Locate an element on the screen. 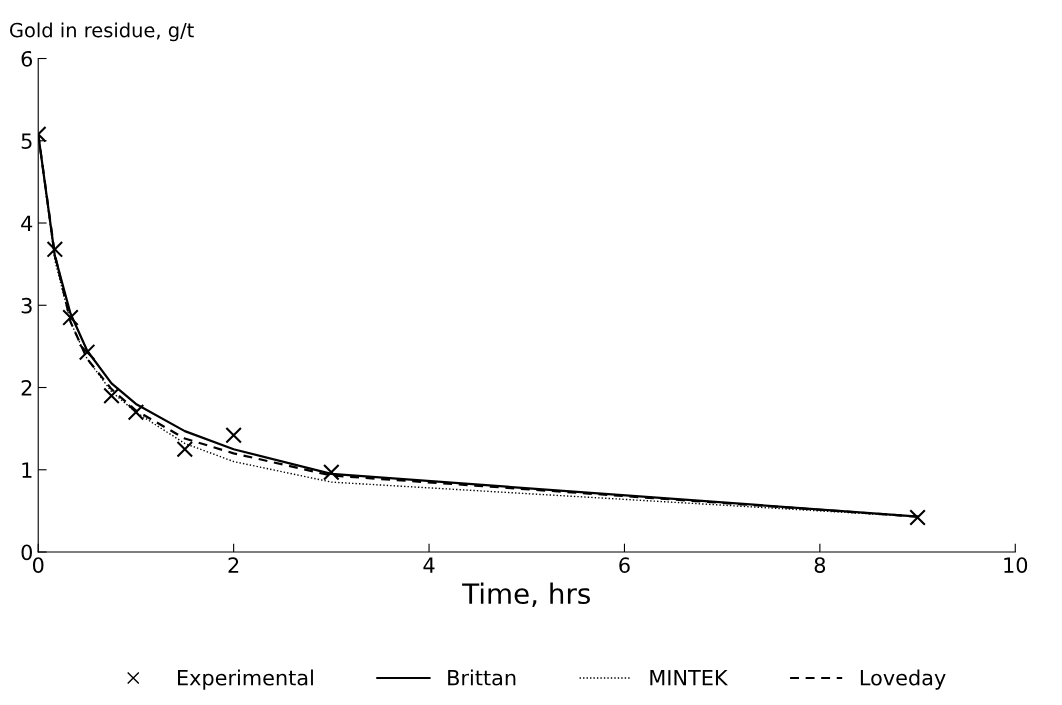 The image size is (1062, 705). legend-label: Brittan is located at coordinates (482, 677).